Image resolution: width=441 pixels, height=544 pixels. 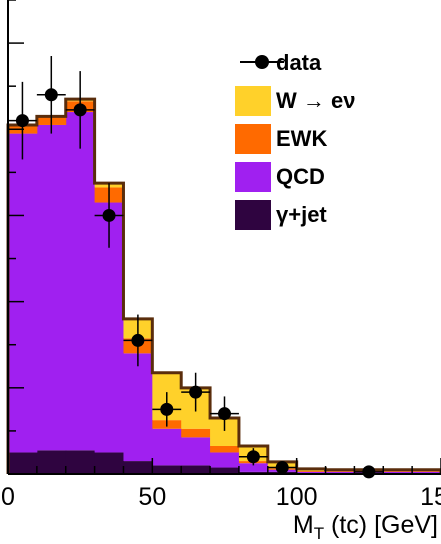 What do you see at coordinates (365, 527) in the screenshot?
I see `x-axis-title: MT (tc) [GeV]` at bounding box center [365, 527].